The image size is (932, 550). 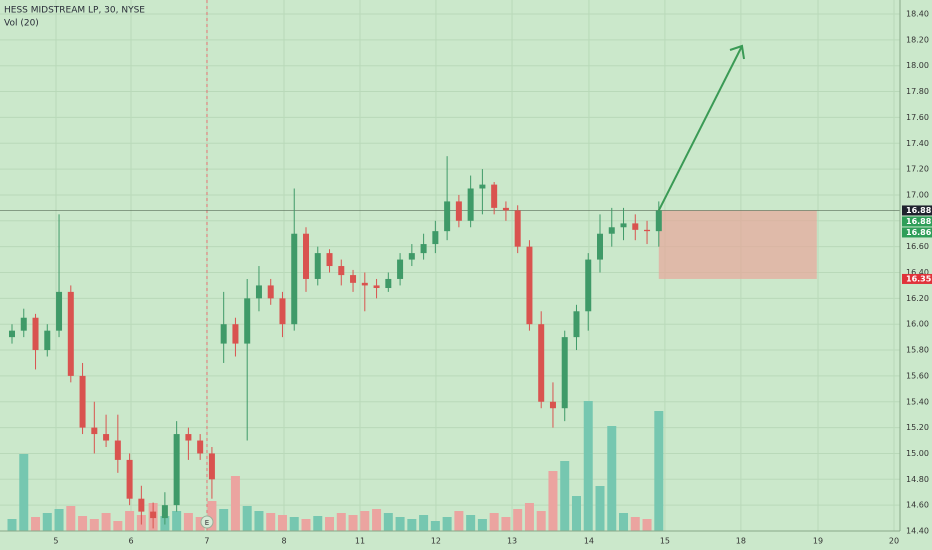 I want to click on y-tick-label: 15.00, so click(x=917, y=453).